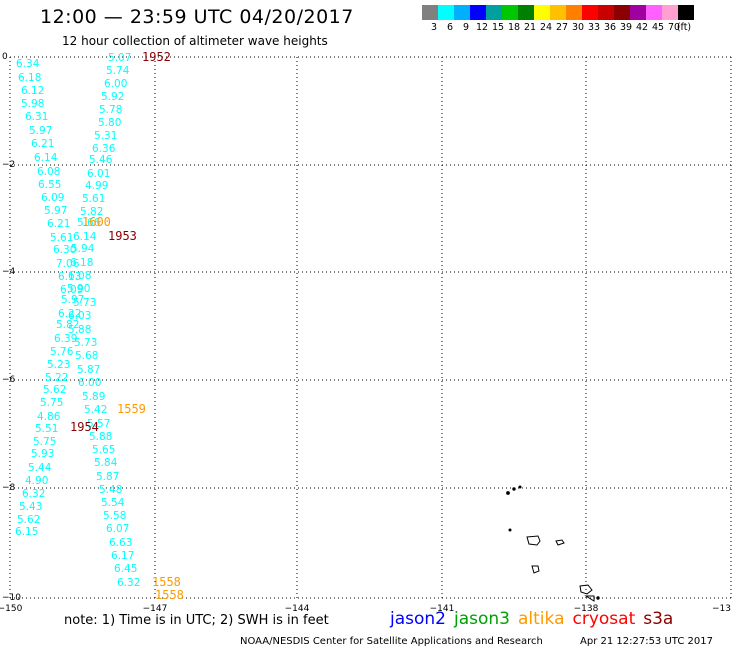  What do you see at coordinates (84, 303) in the screenshot?
I see `wave-height-value: 5.73` at bounding box center [84, 303].